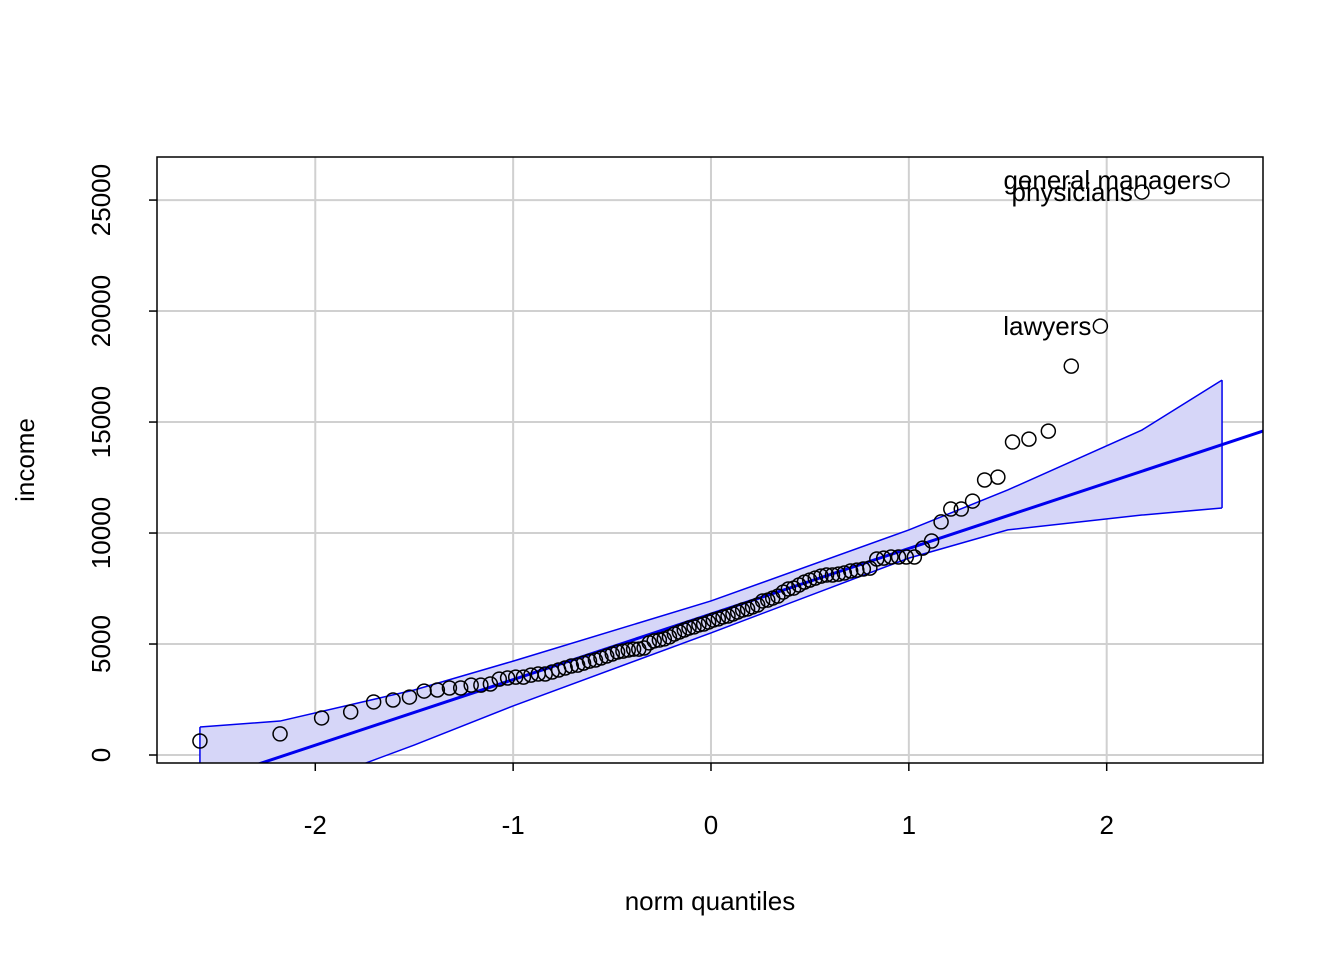 This screenshot has height=965, width=1344. I want to click on y-tick-label: 20000, so click(101, 311).